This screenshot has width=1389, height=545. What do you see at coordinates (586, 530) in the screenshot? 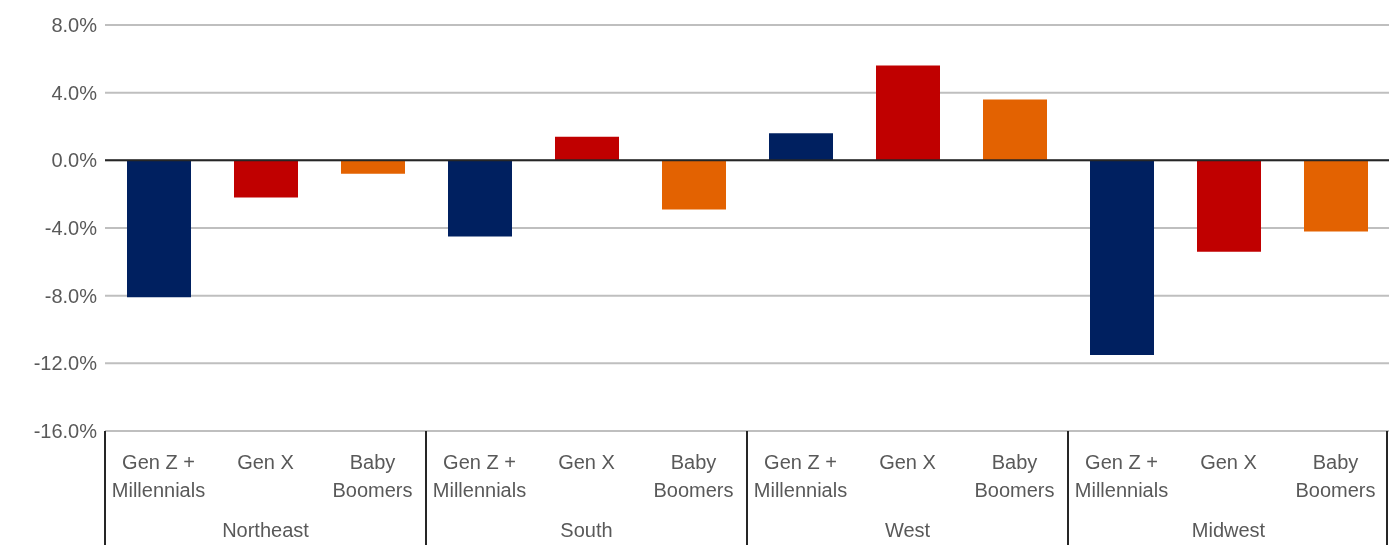
I see `text: South` at bounding box center [586, 530].